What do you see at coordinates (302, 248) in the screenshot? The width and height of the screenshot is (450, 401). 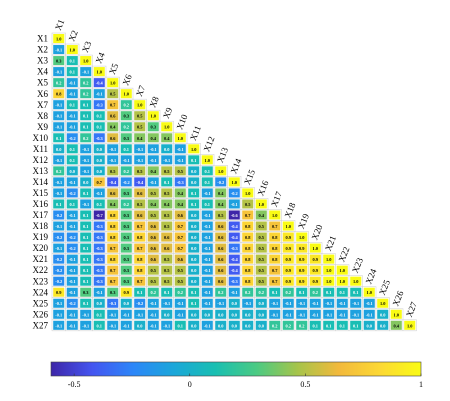 I see `cell-value: 0.9` at bounding box center [302, 248].